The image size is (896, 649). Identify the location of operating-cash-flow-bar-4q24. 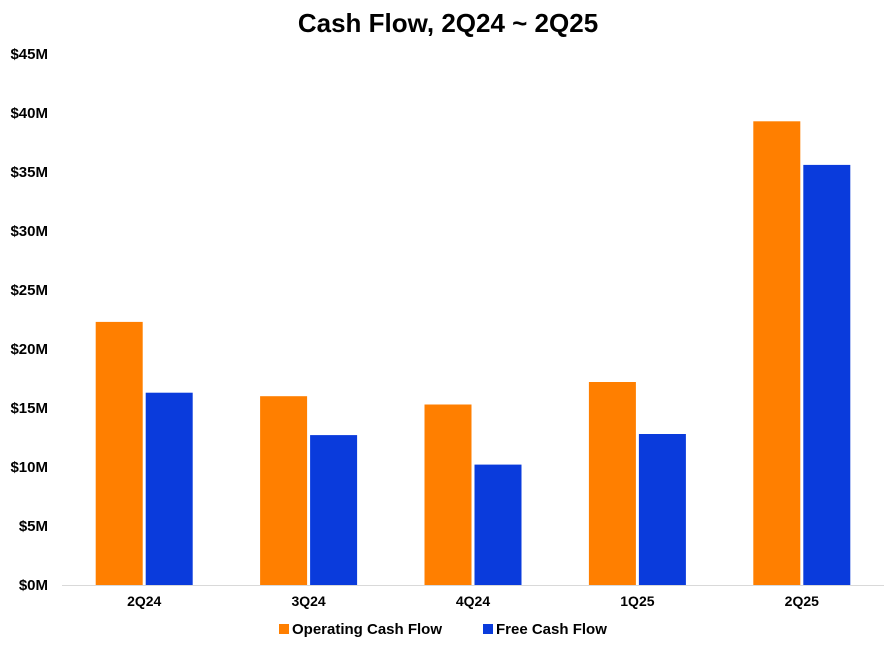
(448, 494).